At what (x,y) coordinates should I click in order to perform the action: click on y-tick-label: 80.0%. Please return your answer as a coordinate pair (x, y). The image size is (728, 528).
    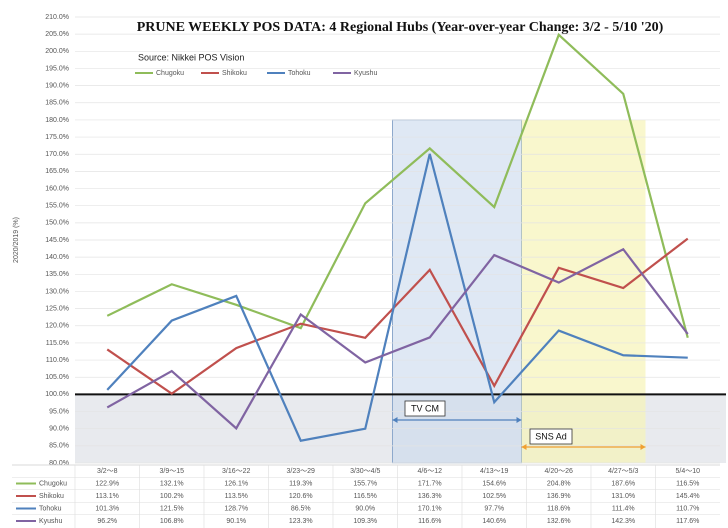
    Looking at the image, I should click on (59, 463).